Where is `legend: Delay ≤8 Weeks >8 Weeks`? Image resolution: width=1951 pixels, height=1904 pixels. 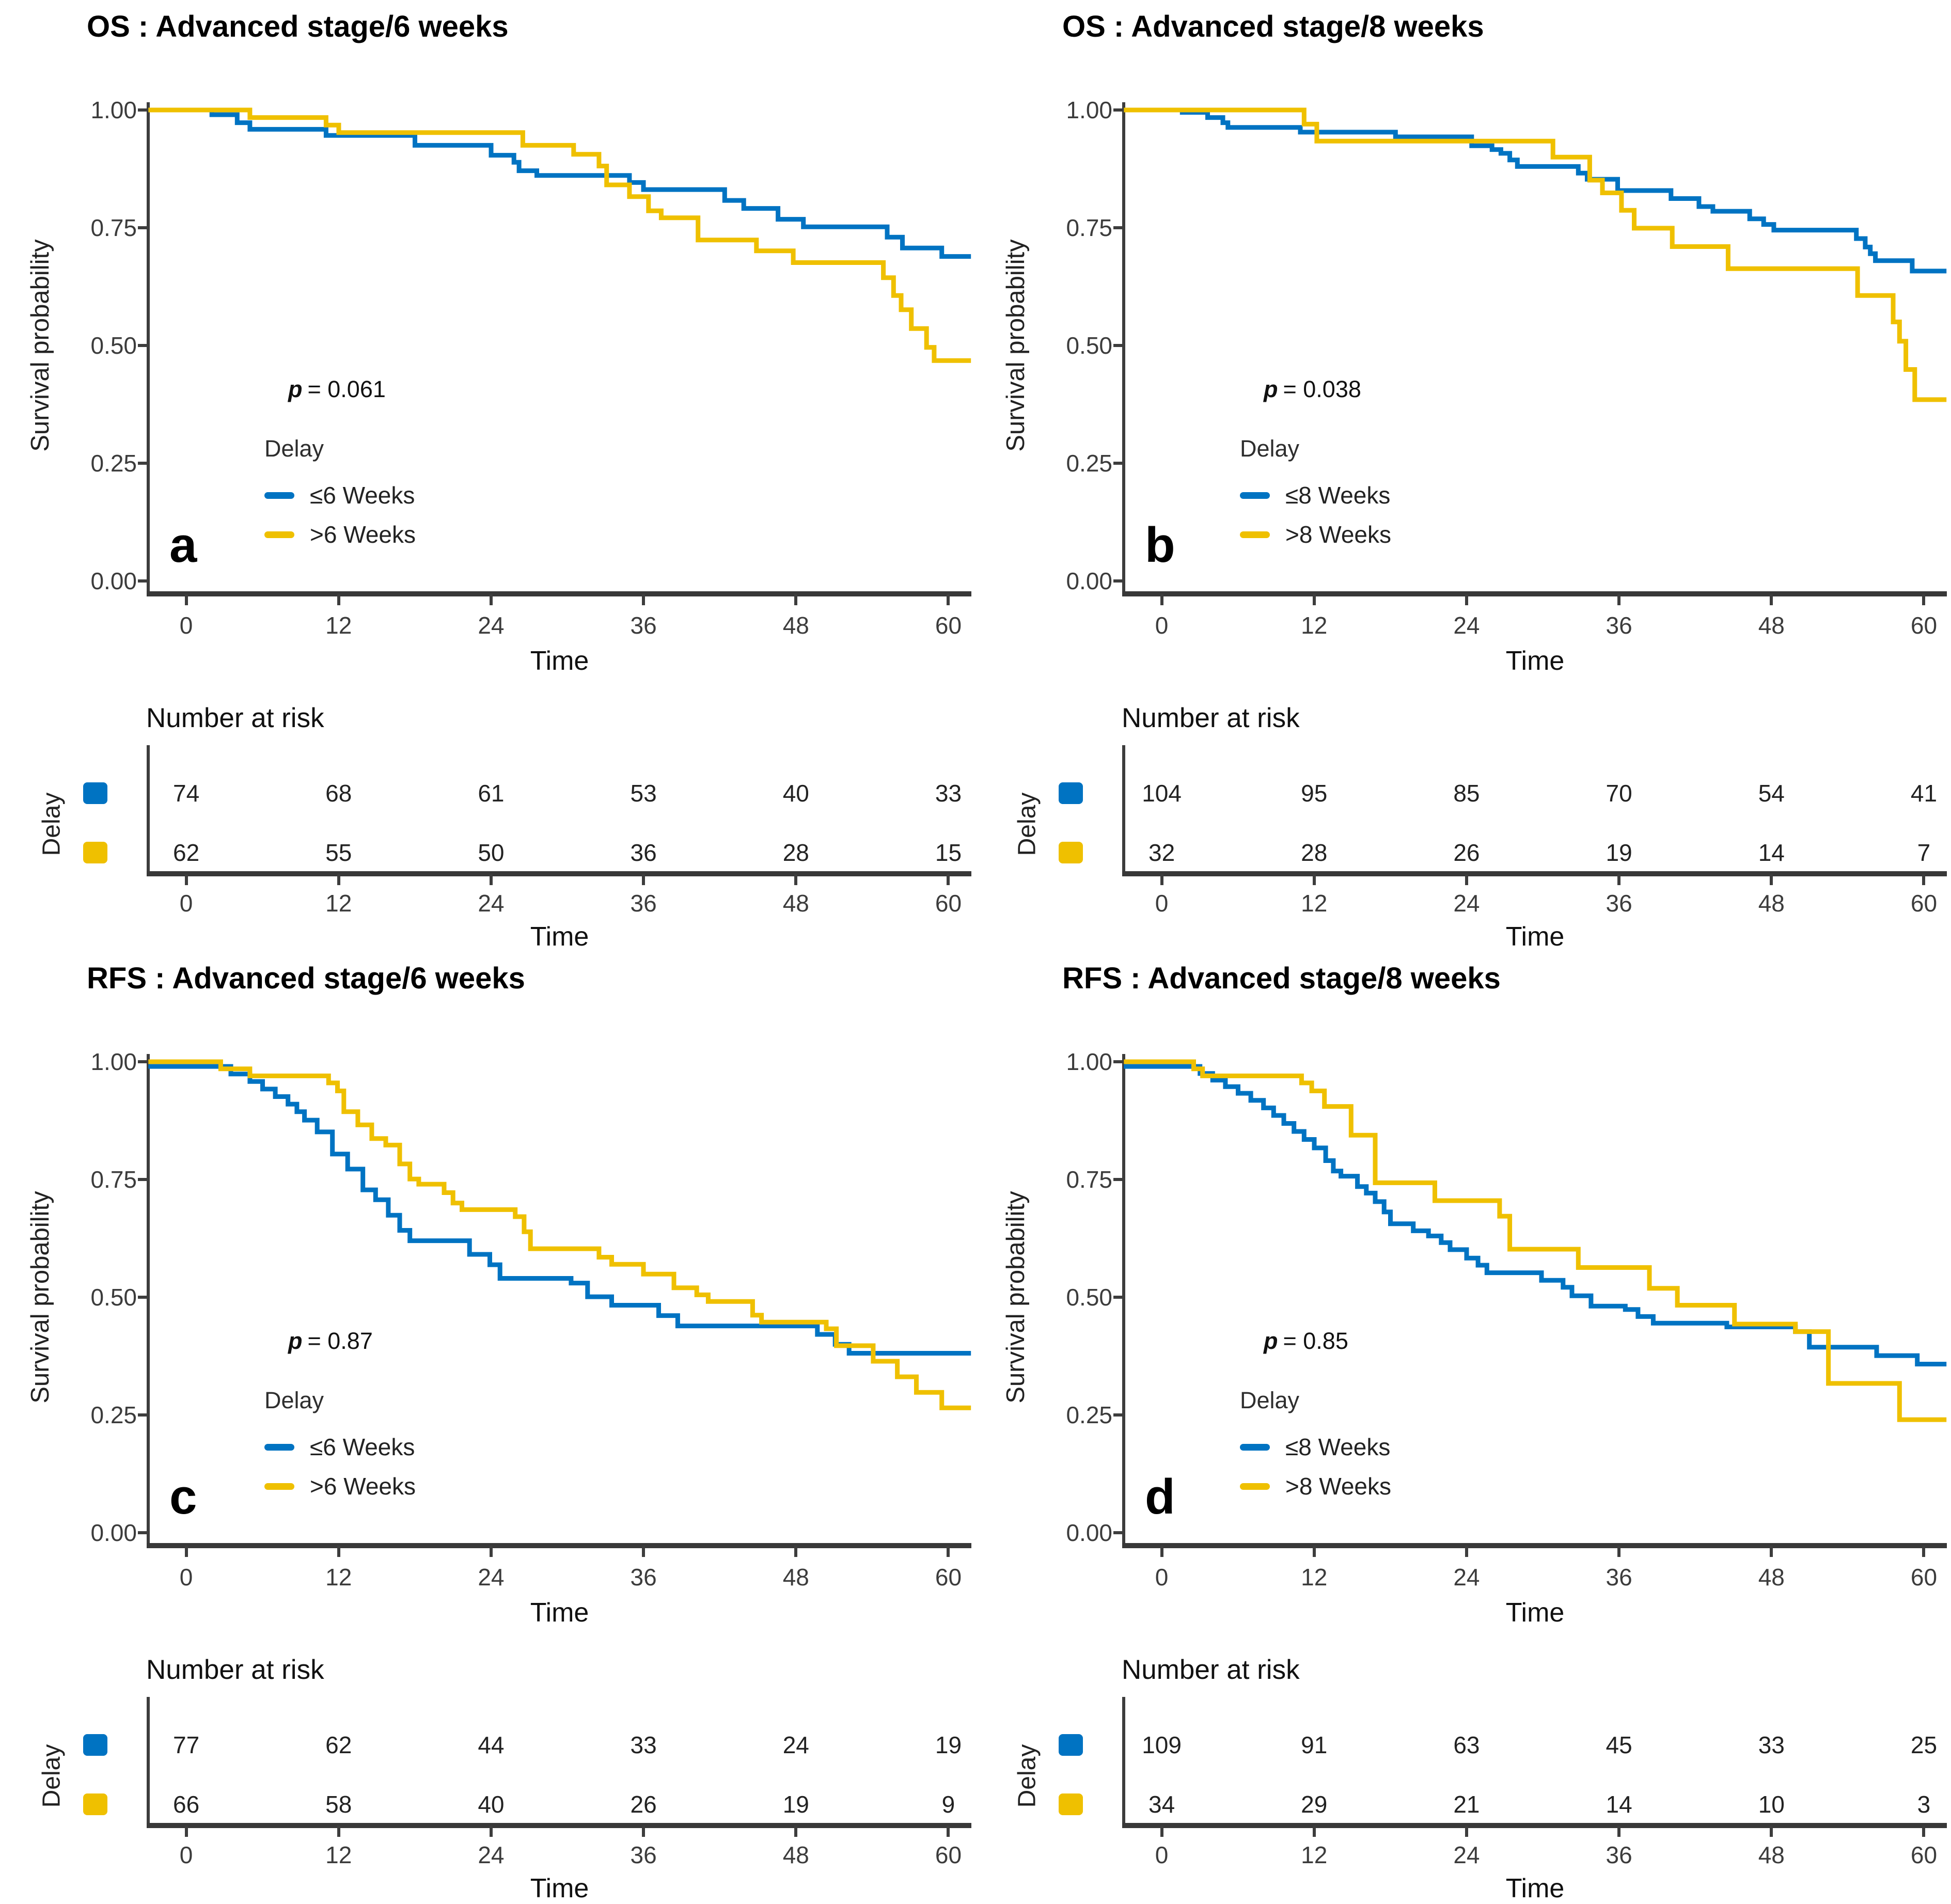 legend: Delay ≤8 Weeks >8 Weeks is located at coordinates (1315, 494).